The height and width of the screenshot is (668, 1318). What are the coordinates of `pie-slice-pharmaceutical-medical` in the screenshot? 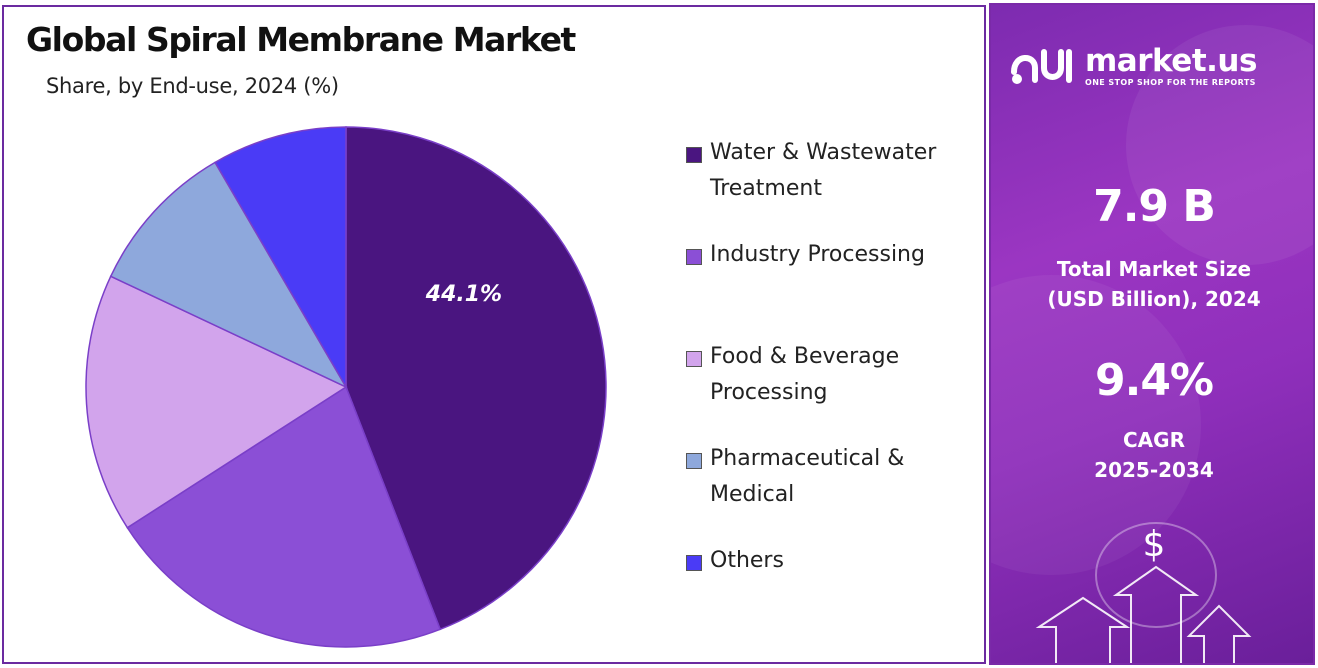 It's located at (228, 275).